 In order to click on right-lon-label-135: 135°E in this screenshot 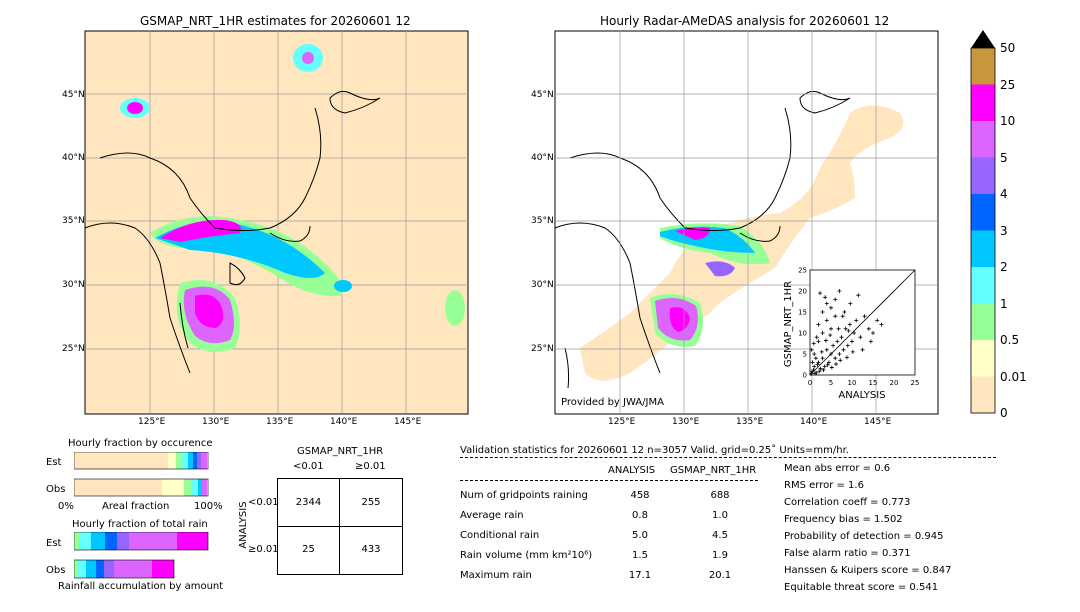, I will do `click(750, 422)`.